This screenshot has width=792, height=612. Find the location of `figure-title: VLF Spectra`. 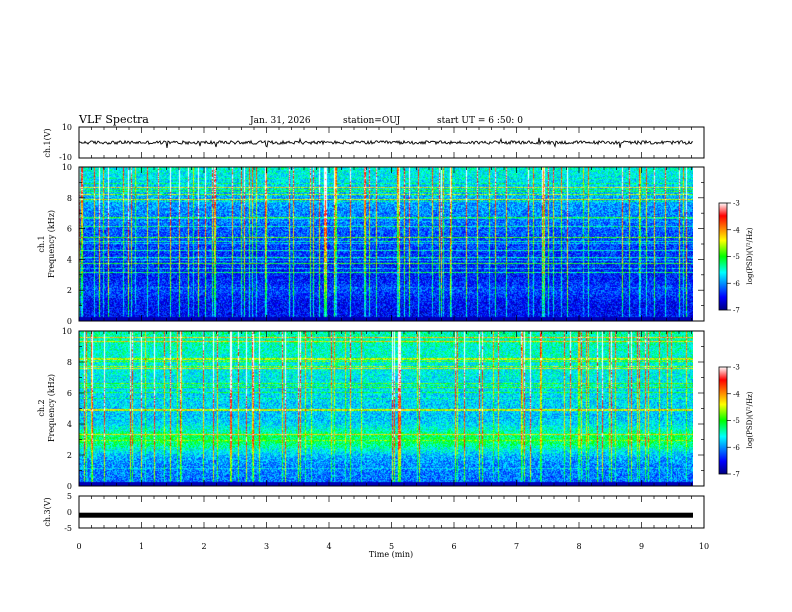

figure-title: VLF Spectra is located at coordinates (113, 119).